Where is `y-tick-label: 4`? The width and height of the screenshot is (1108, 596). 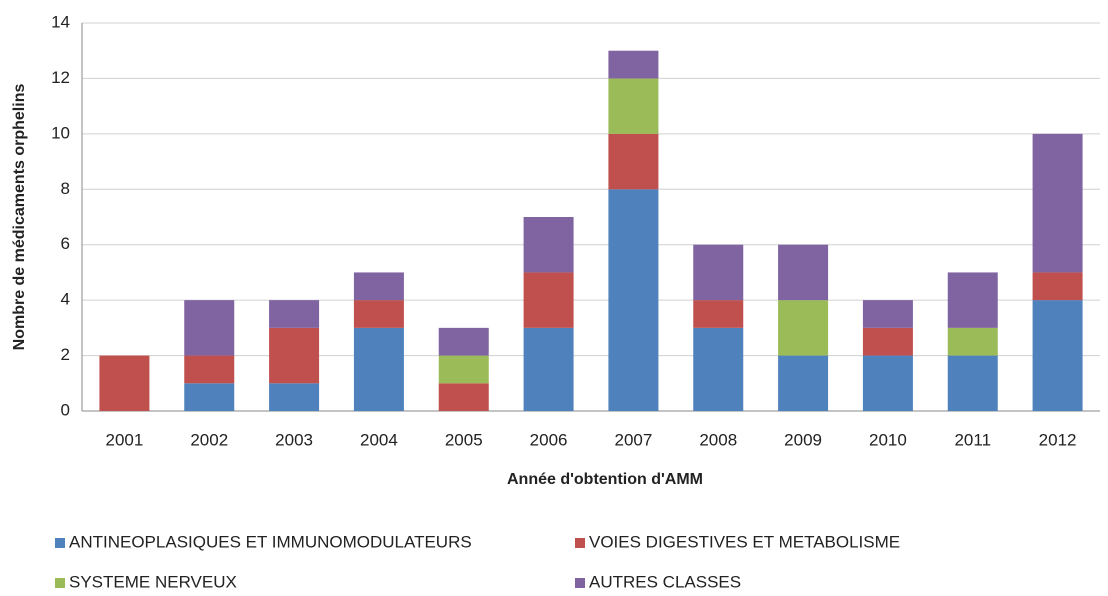
y-tick-label: 4 is located at coordinates (65, 299).